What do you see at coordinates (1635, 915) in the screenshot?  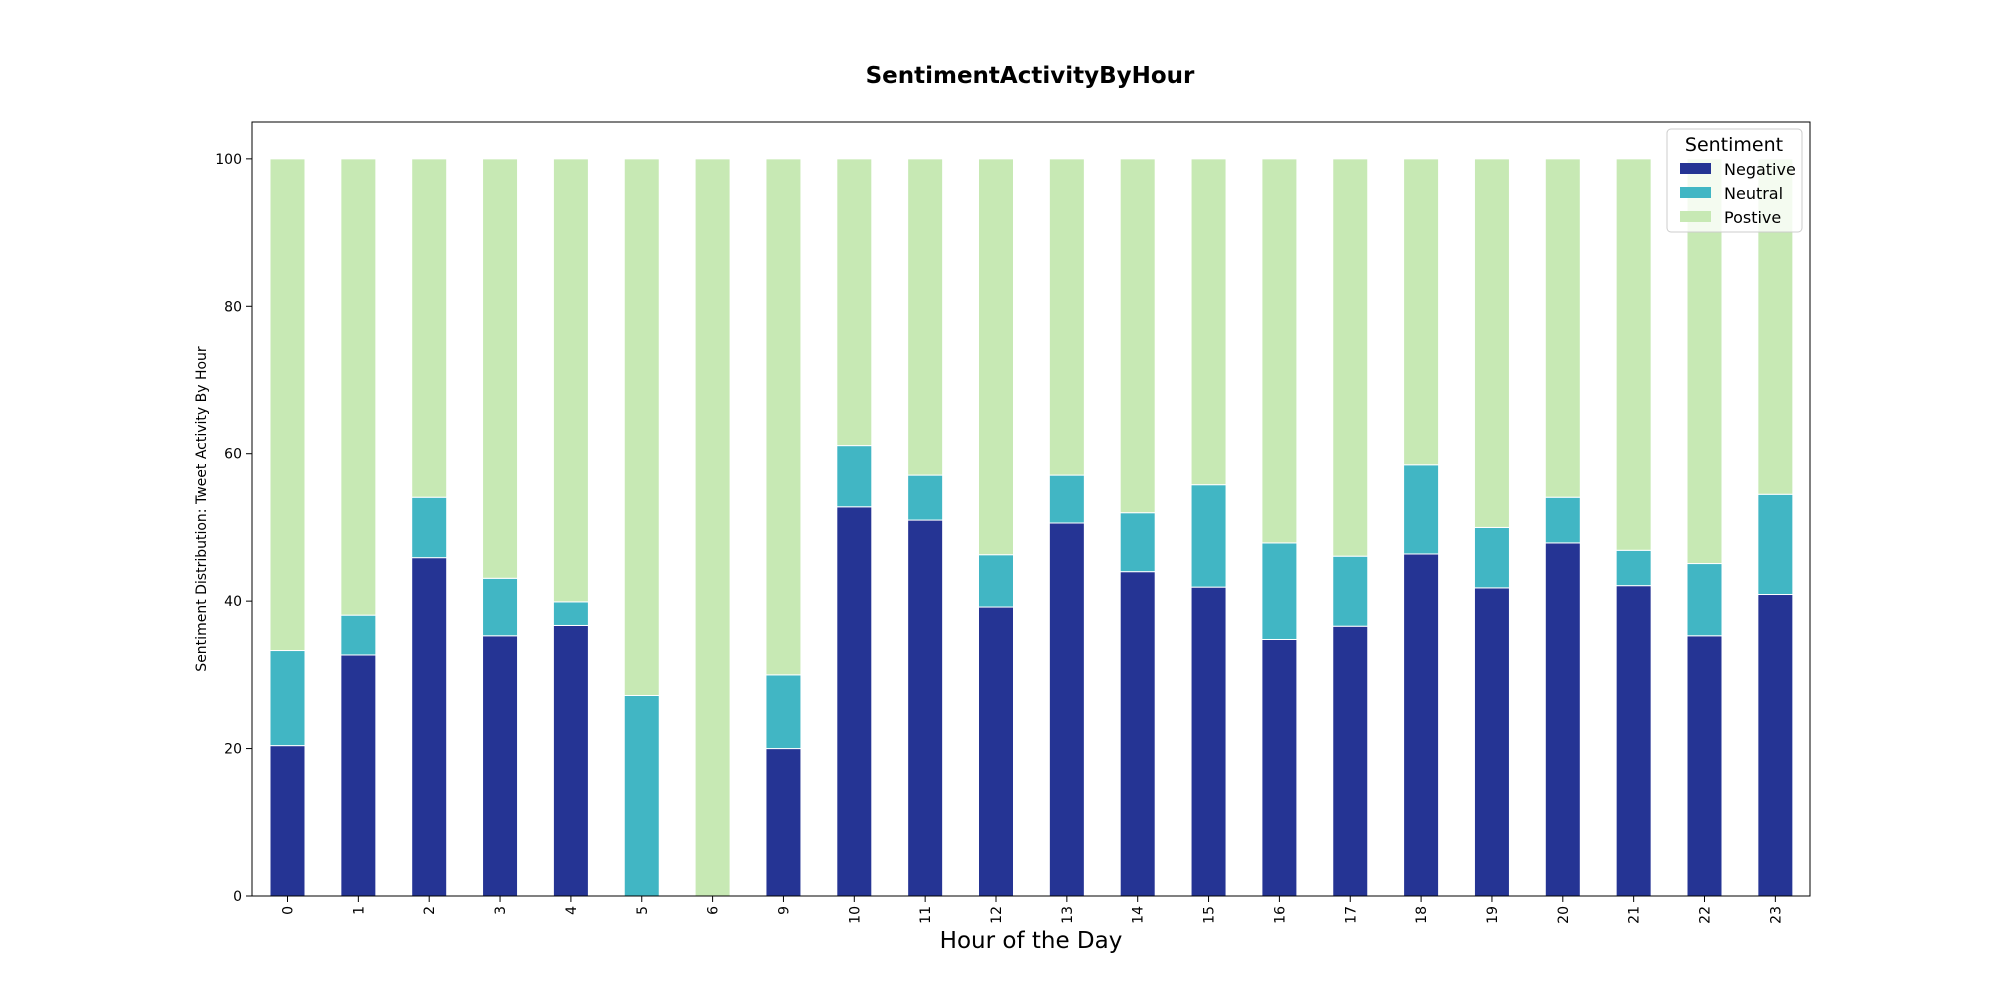 I see `x-tick-label-21: 21` at bounding box center [1635, 915].